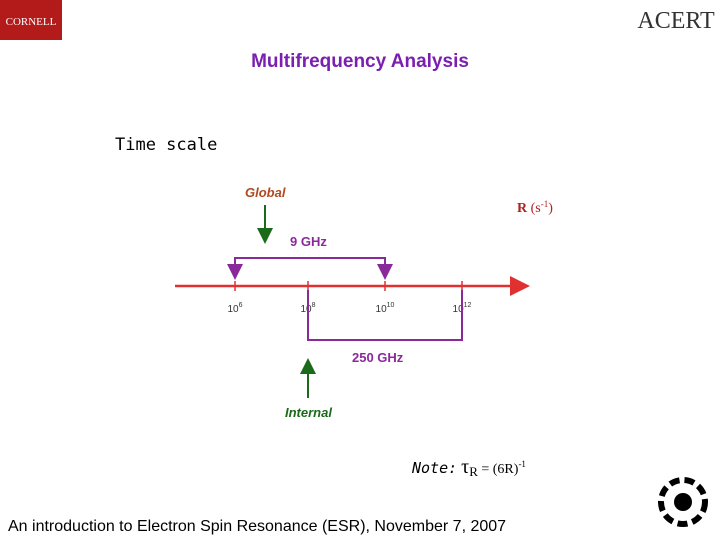 The width and height of the screenshot is (720, 540). I want to click on band-250ghz: 250 GHz, so click(378, 357).